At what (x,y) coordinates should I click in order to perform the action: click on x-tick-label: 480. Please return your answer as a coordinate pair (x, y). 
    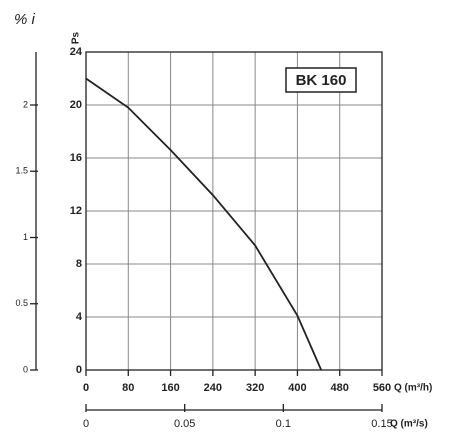
    Looking at the image, I should click on (340, 388).